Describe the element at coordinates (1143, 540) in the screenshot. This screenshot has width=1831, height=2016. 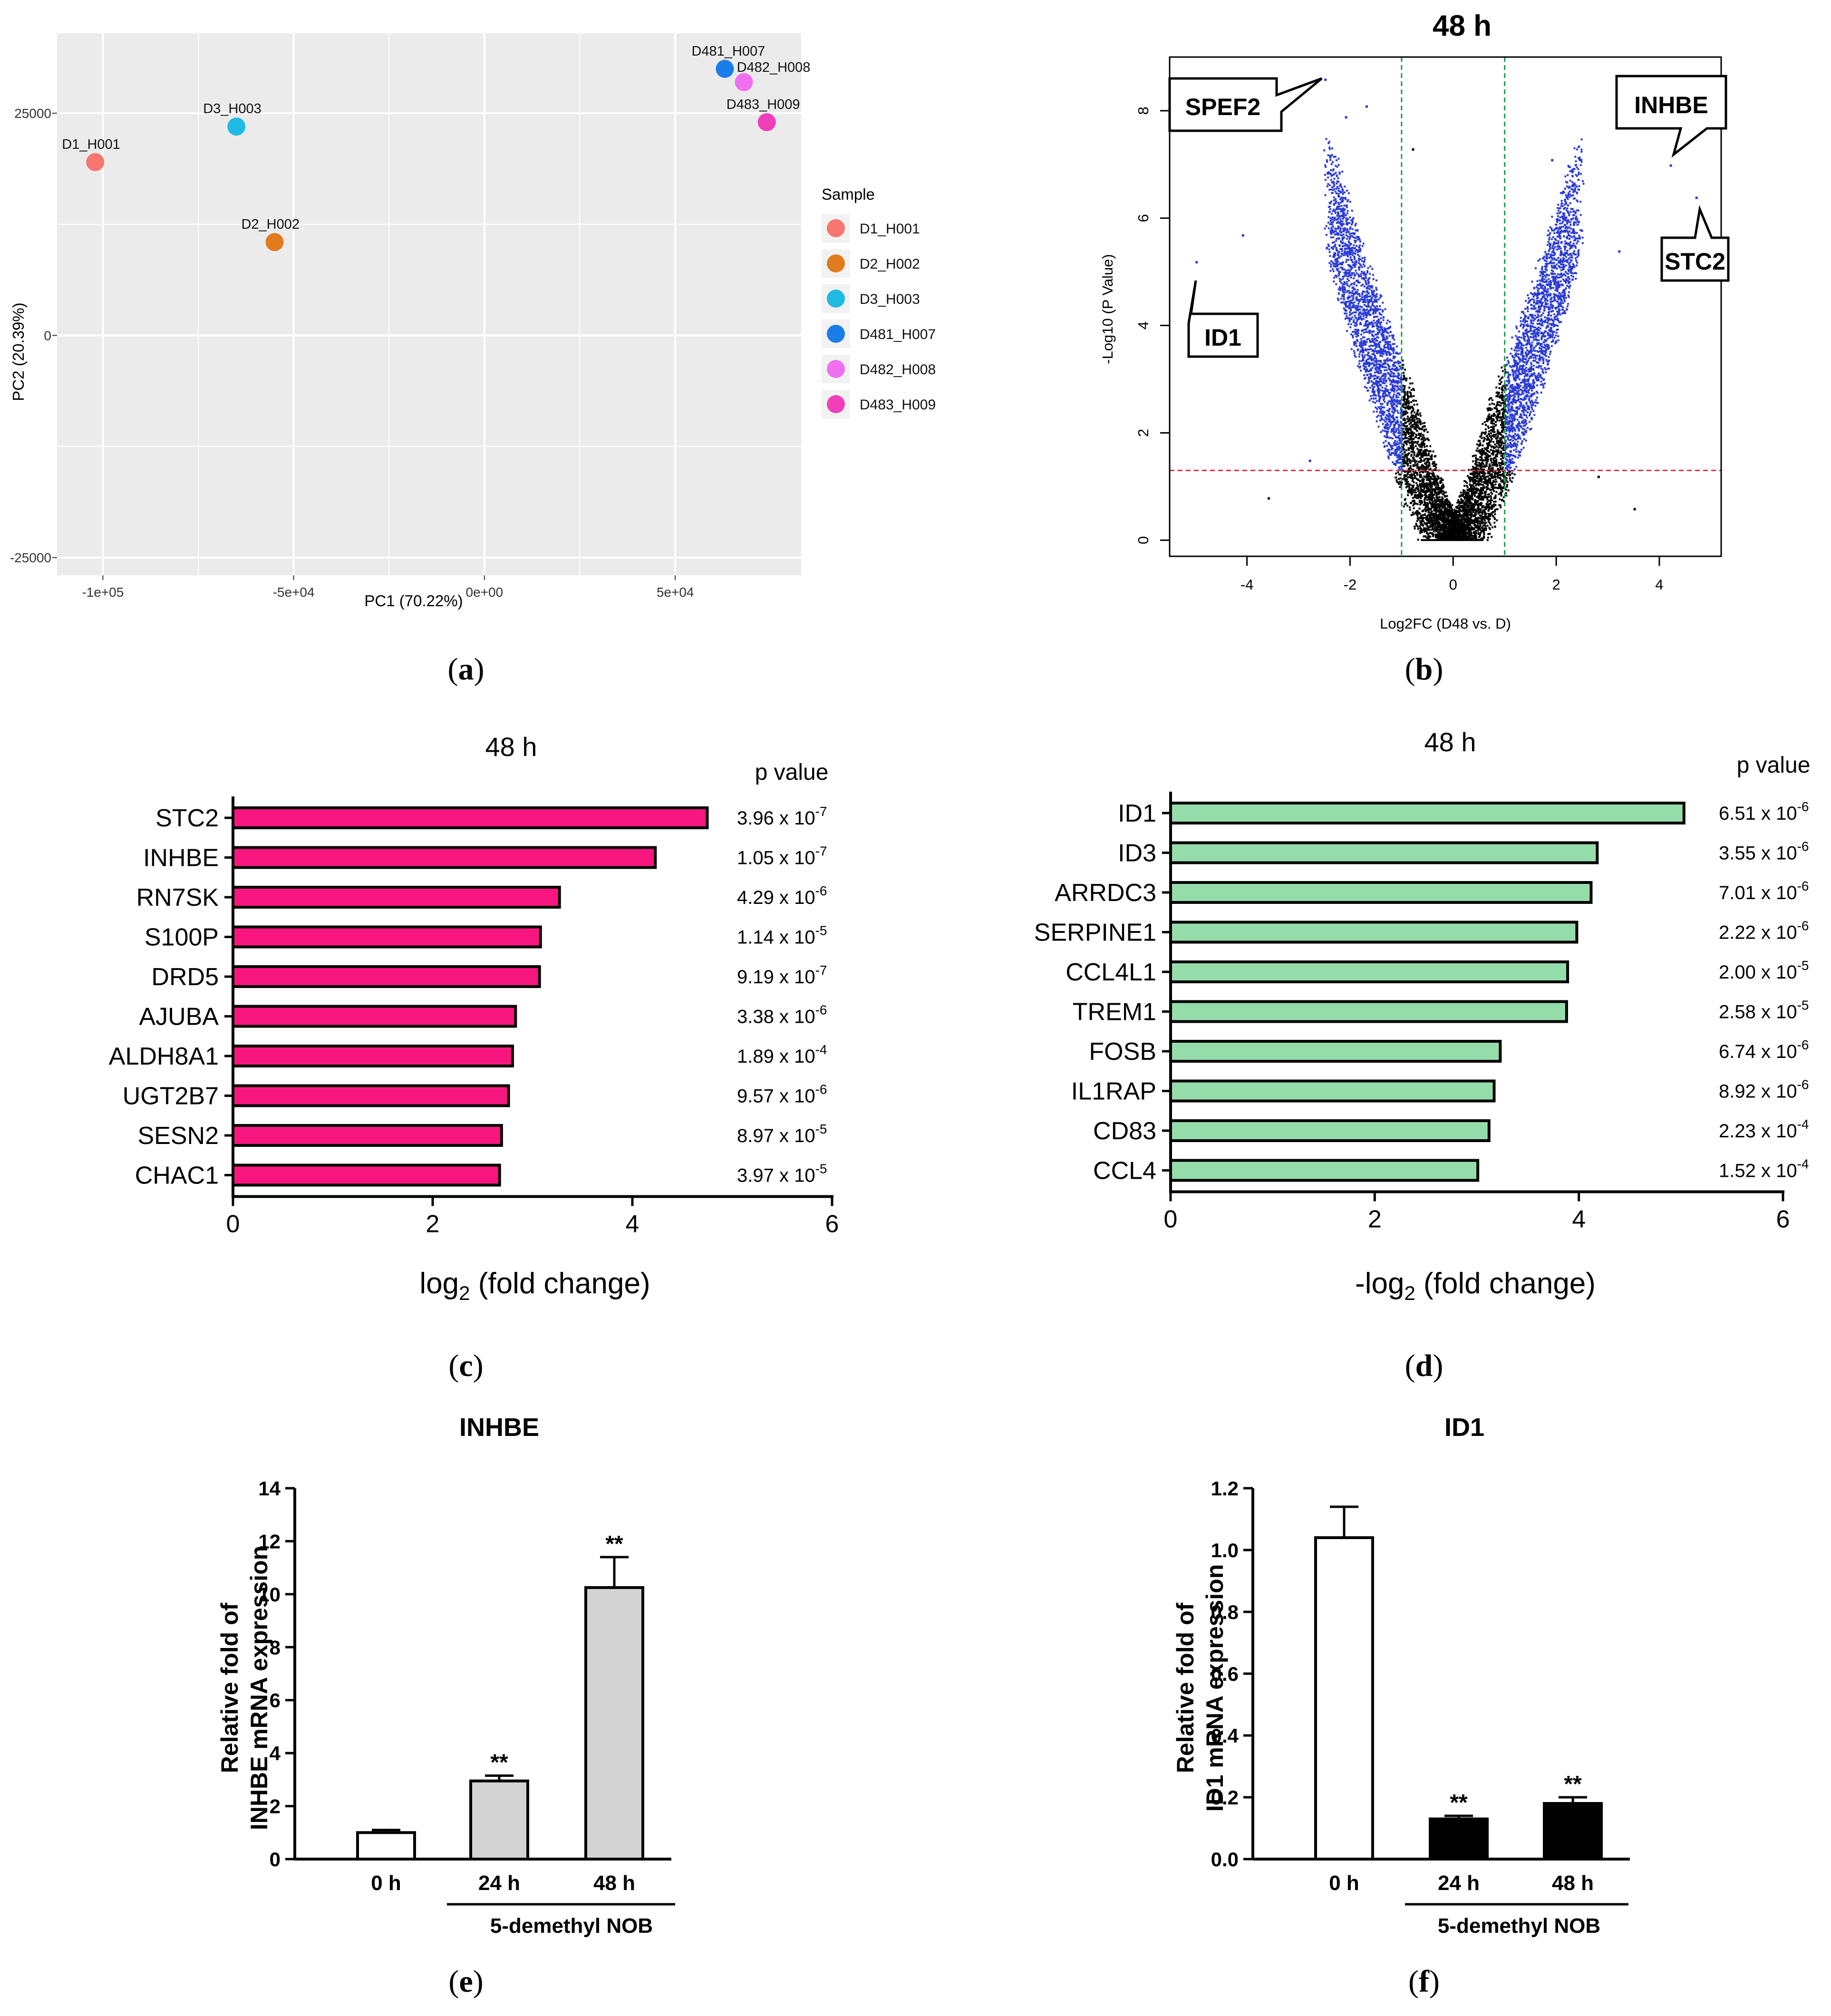
I see `volcano-y-tick-label: 0` at that location.